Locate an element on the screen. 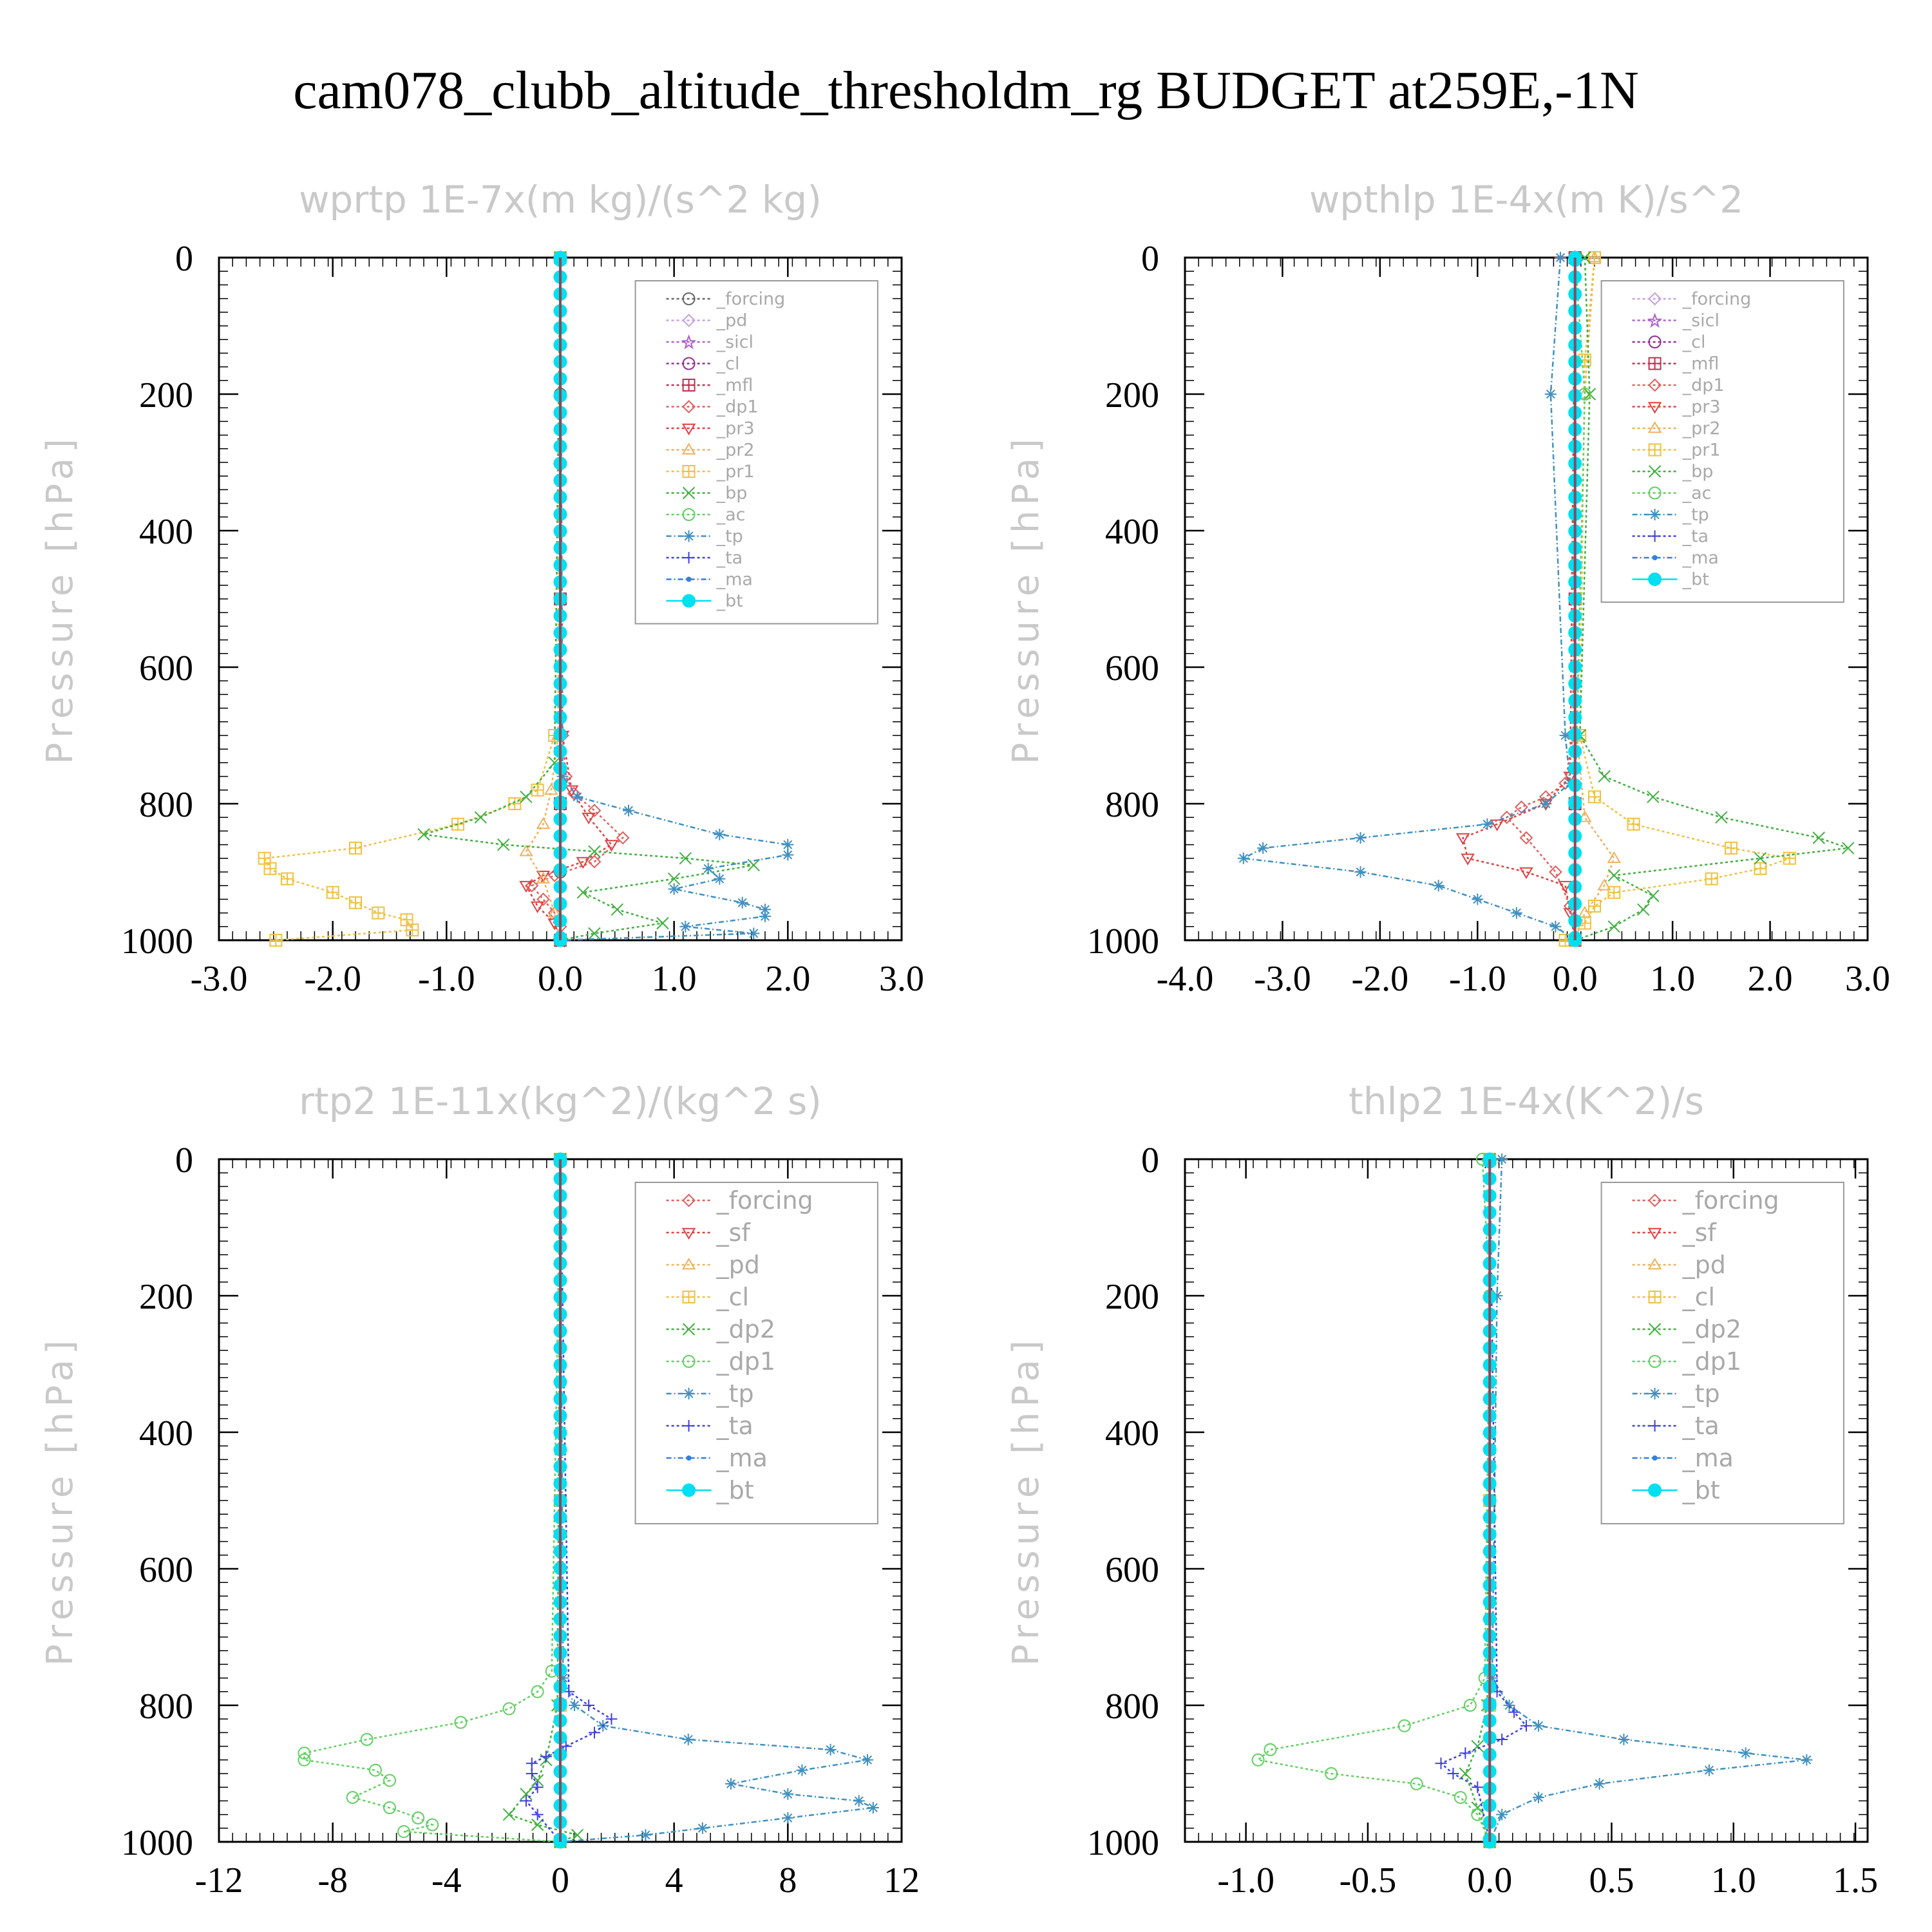  legend-item: _ma is located at coordinates (1683, 1458).